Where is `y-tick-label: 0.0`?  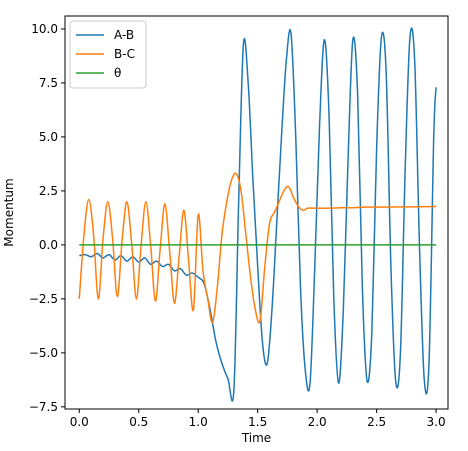 y-tick-label: 0.0 is located at coordinates (48, 245).